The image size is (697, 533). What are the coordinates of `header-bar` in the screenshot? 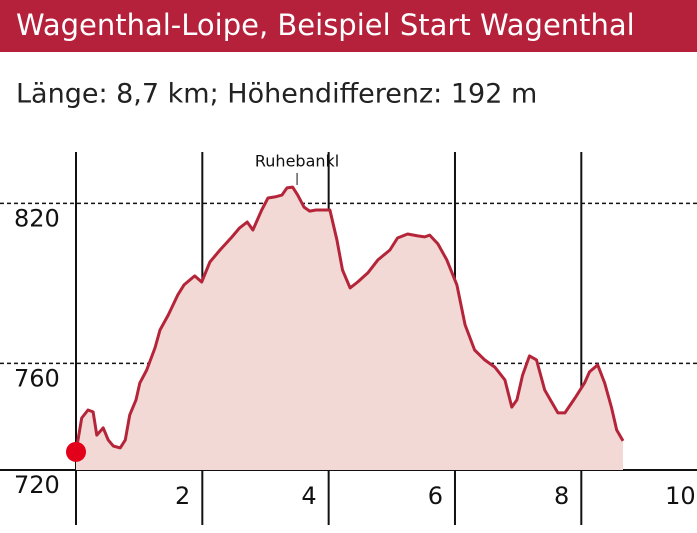 It's located at (348, 26).